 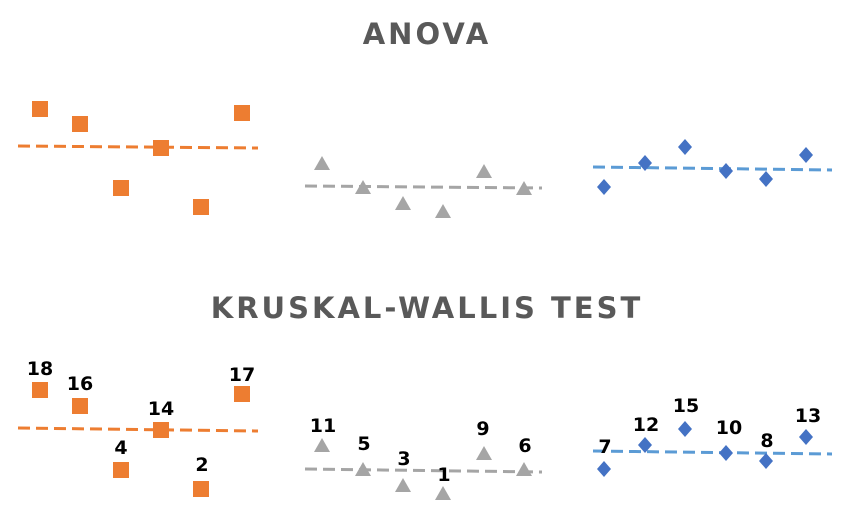 I want to click on rank-label: 2, so click(x=201, y=465).